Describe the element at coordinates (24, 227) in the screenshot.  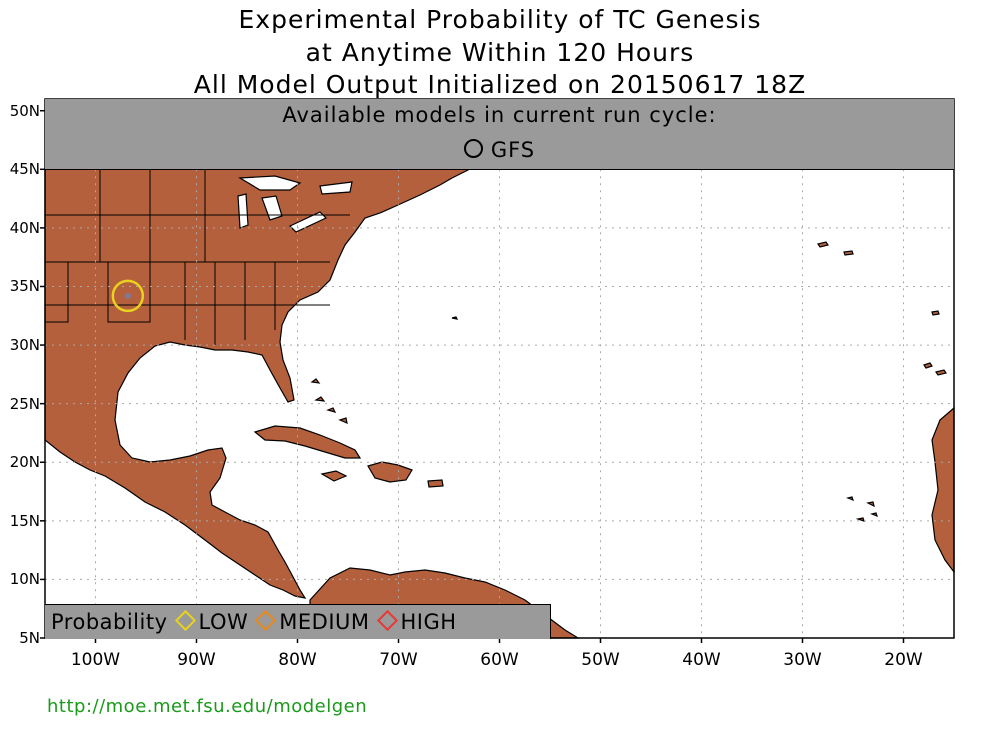
I see `lat-label: 40N` at that location.